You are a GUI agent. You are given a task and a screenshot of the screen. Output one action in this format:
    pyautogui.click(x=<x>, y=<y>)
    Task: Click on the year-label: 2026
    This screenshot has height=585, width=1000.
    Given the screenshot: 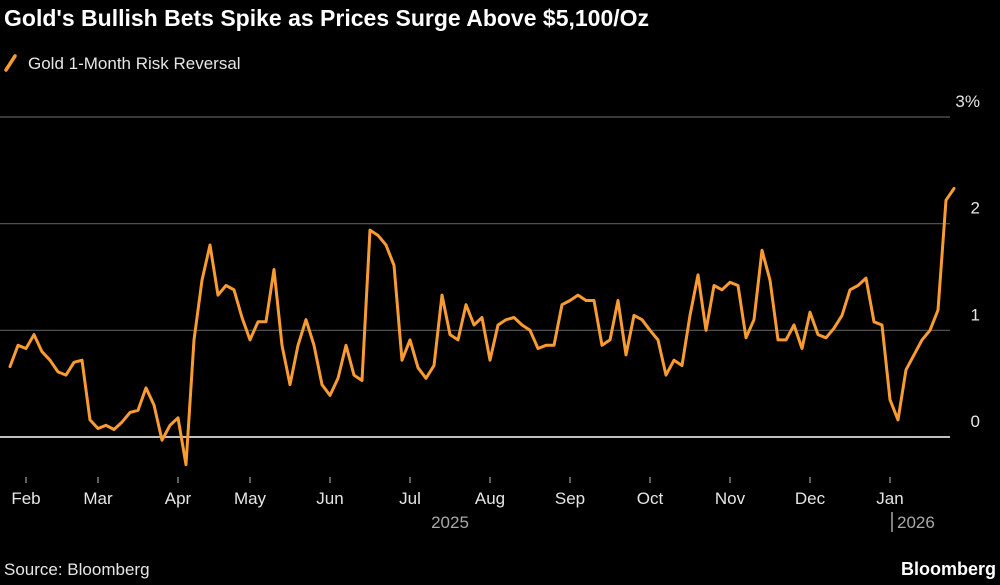 What is the action you would take?
    pyautogui.click(x=916, y=522)
    